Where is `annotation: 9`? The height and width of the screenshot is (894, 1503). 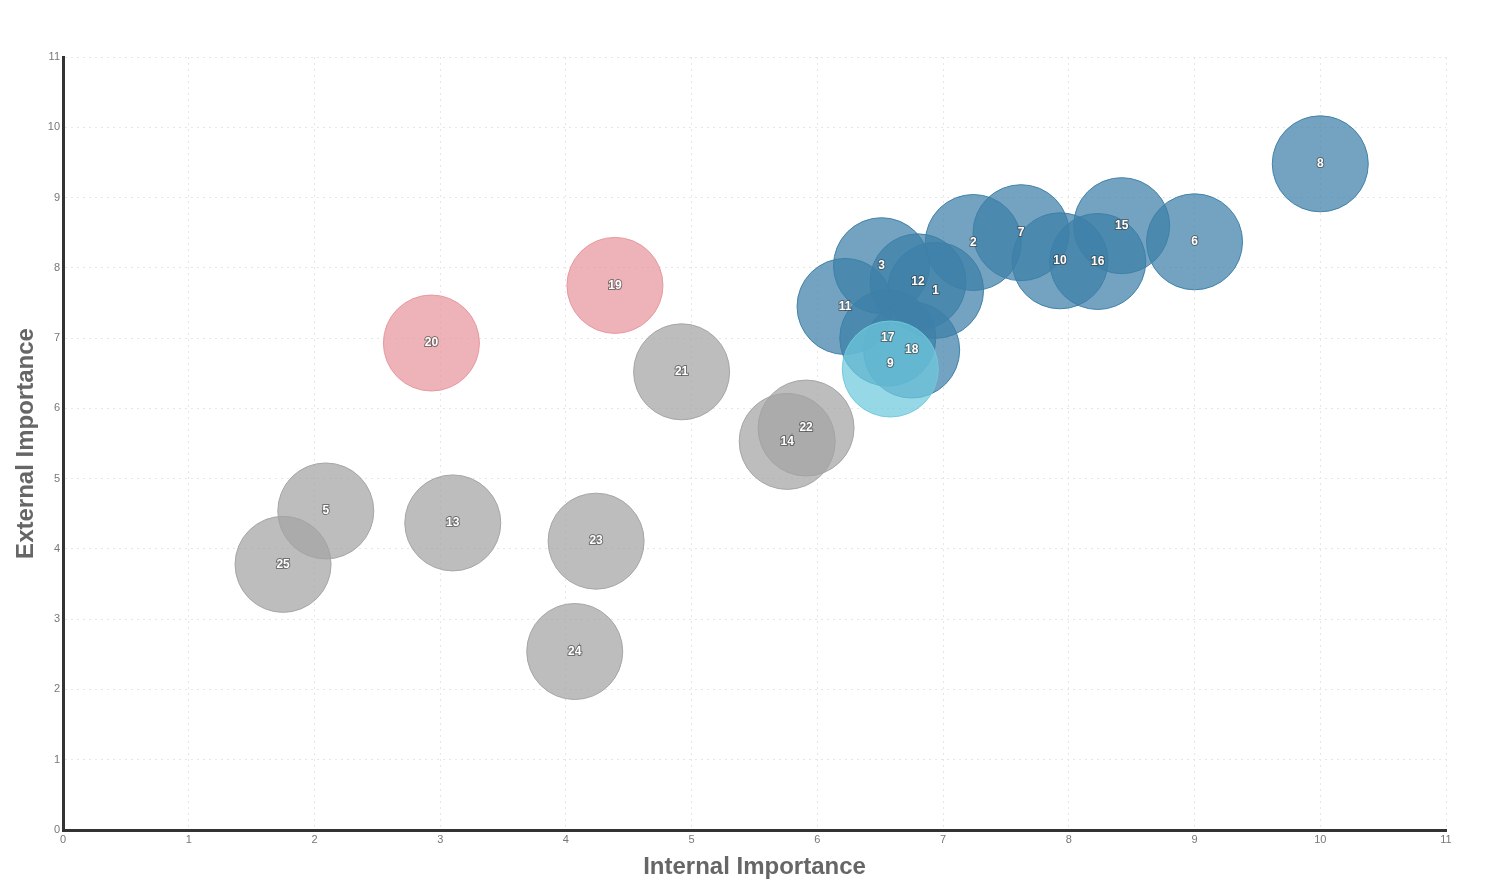
annotation: 9 is located at coordinates (890, 363).